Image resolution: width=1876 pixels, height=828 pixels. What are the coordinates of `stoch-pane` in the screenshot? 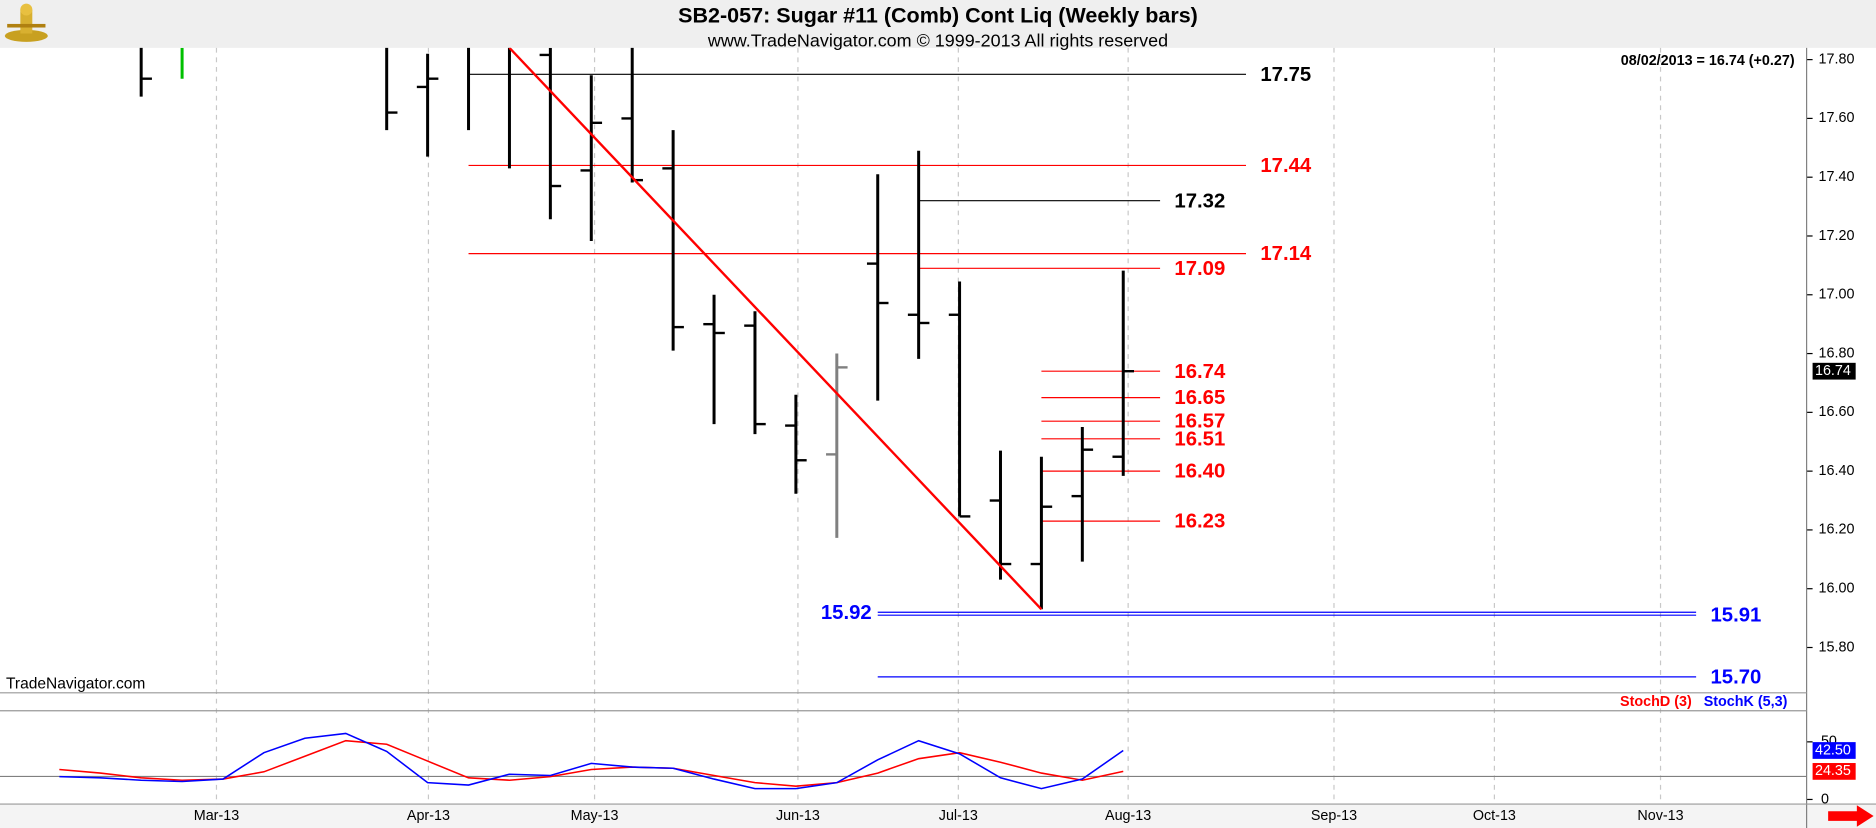 It's located at (903, 761).